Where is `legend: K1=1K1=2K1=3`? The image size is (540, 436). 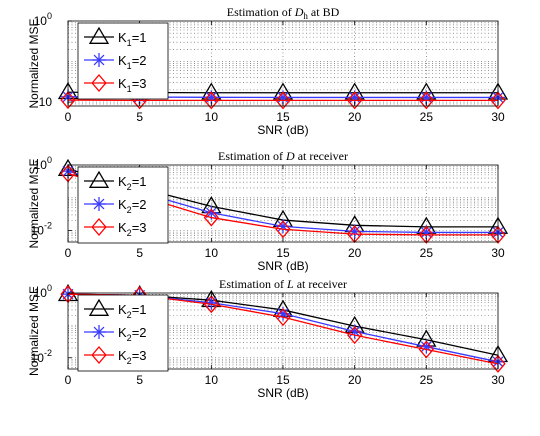 legend: K1=1K1=2K1=3 is located at coordinates (123, 61).